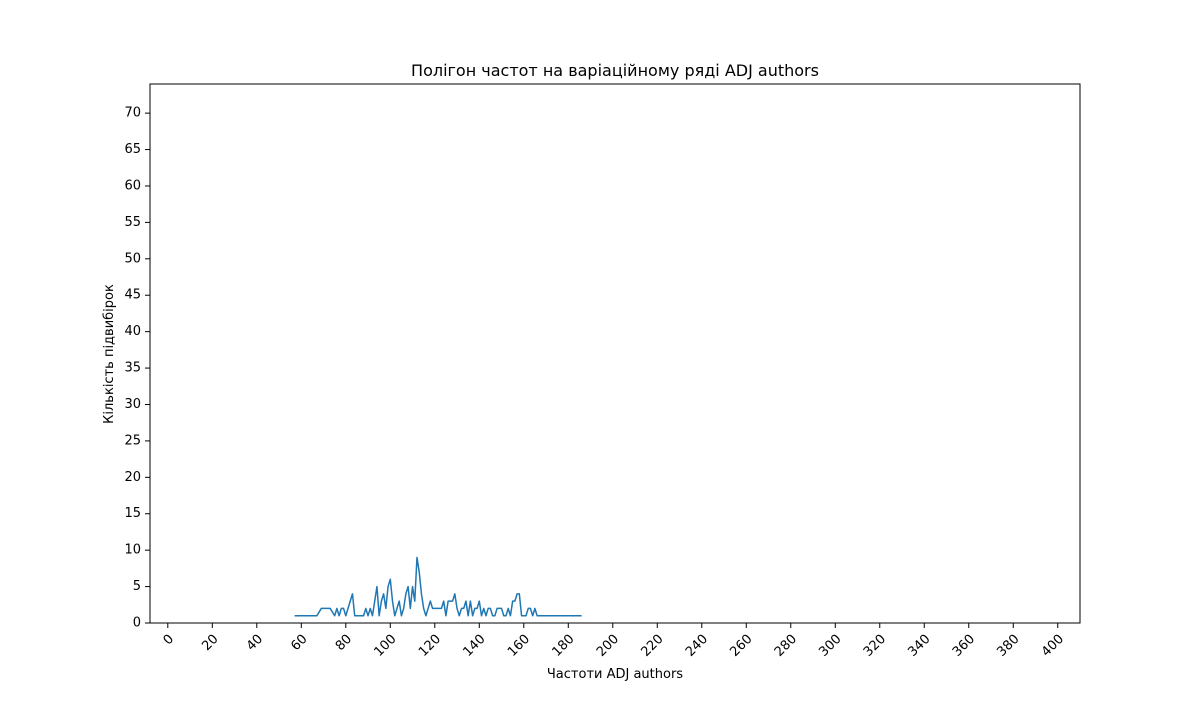 Image resolution: width=1200 pixels, height=704 pixels. Describe the element at coordinates (132, 222) in the screenshot. I see `y-tick-label: 55` at that location.